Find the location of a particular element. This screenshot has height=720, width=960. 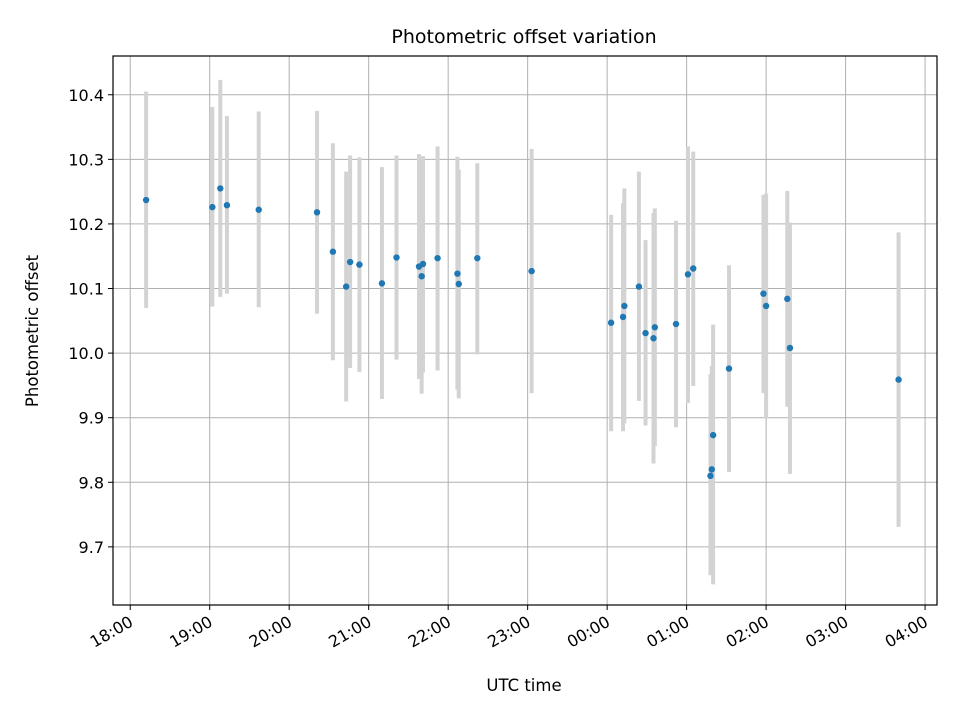

chart-title: Photometric offset variation is located at coordinates (523, 37).